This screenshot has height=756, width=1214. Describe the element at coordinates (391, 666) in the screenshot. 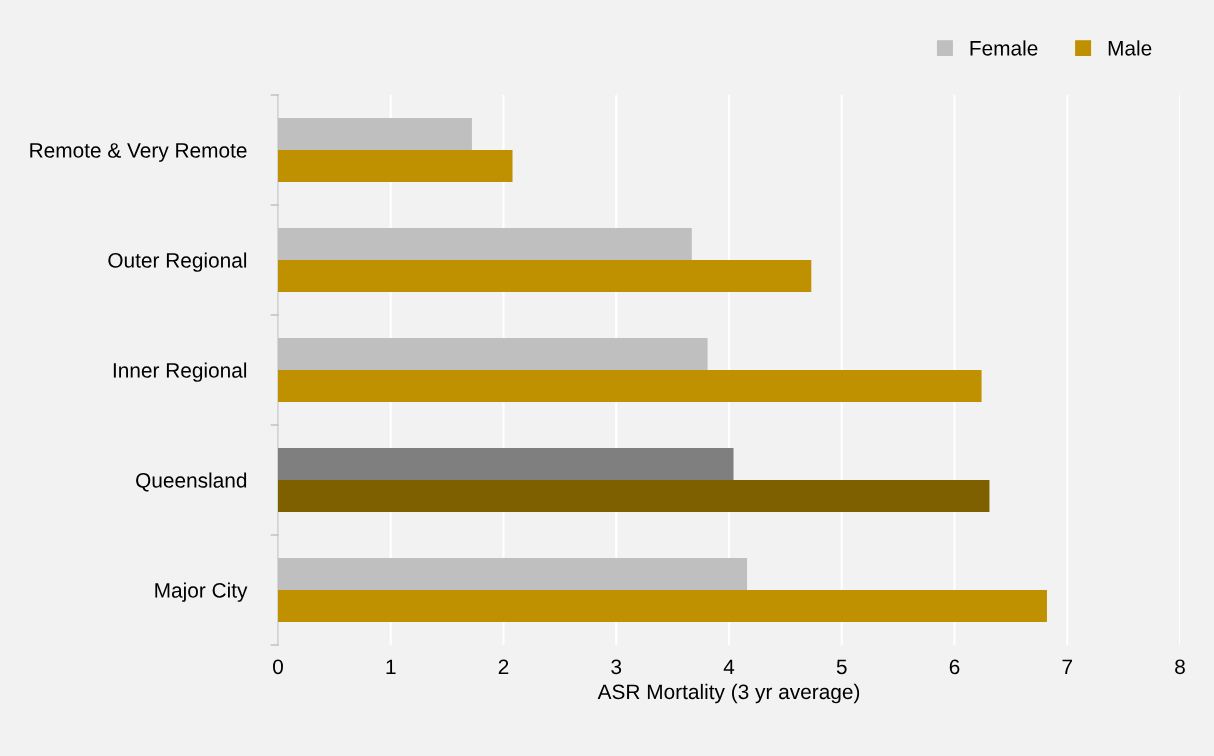

I see `x-tick-label: 1` at that location.